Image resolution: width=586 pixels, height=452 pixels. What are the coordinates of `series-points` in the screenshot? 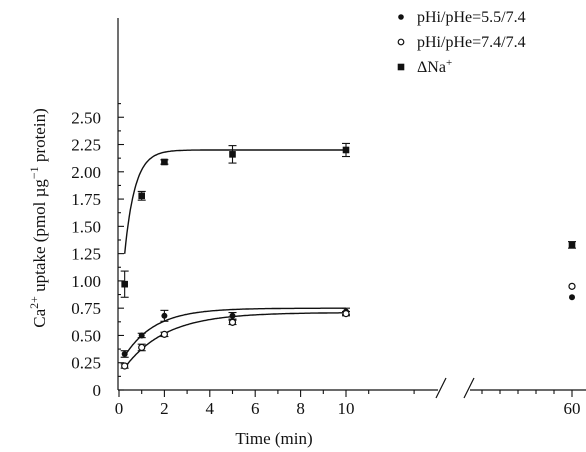 It's located at (347, 326).